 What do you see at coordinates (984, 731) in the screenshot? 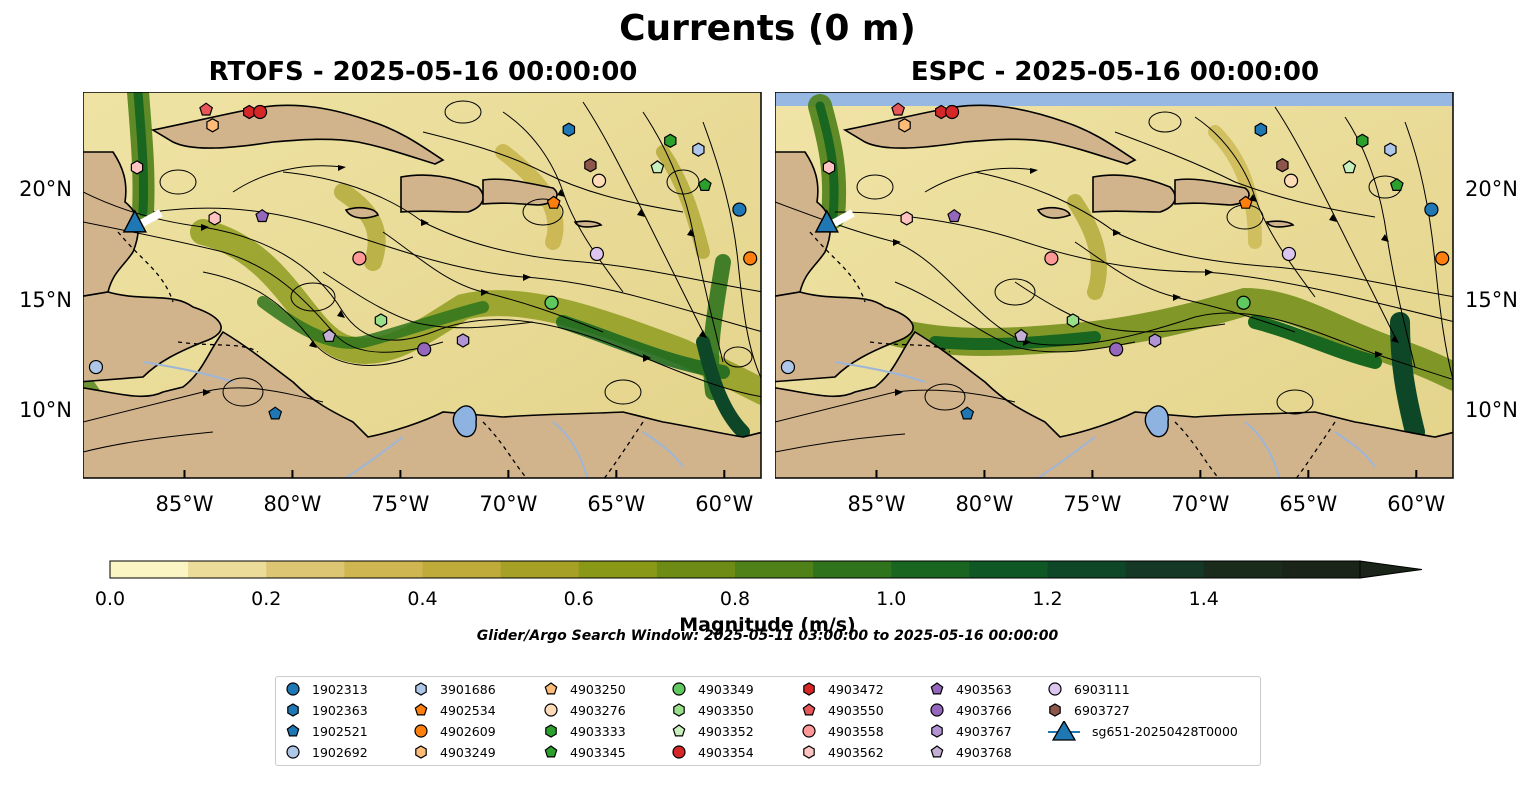
I see `legend-label: 4903767` at bounding box center [984, 731].